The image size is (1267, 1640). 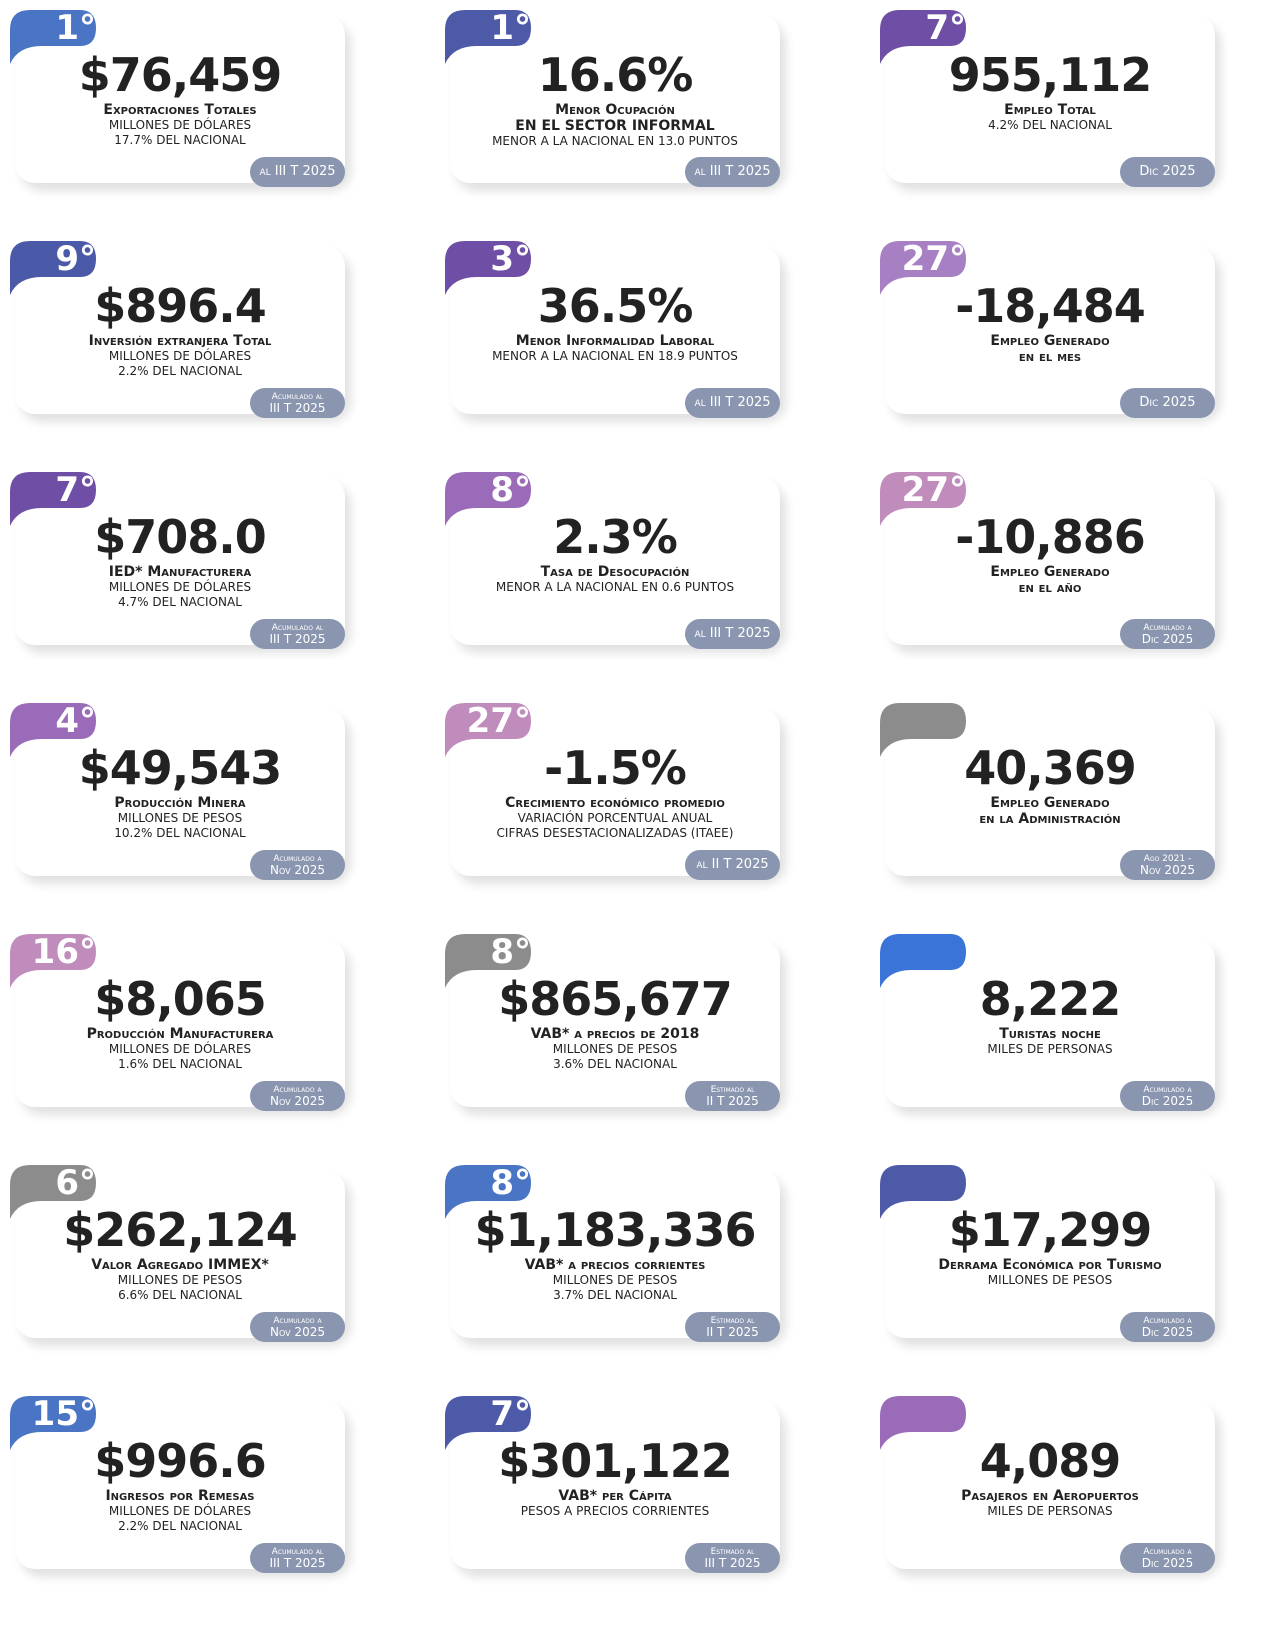 I want to click on badge-line: Acumulado al, so click(x=297, y=1552).